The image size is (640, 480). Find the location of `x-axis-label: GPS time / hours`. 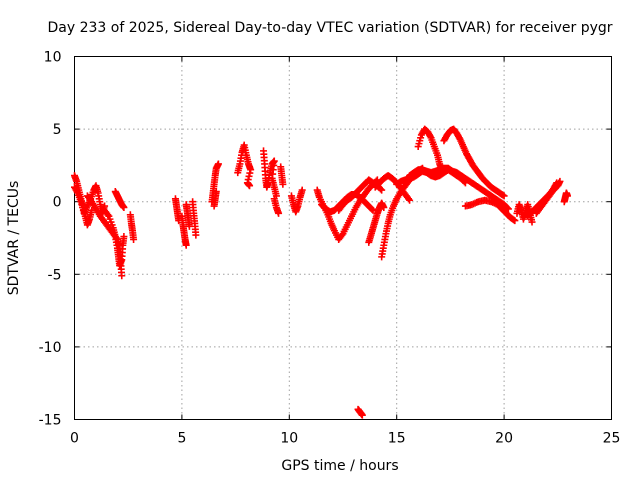

x-axis-label: GPS time / hours is located at coordinates (339, 466).